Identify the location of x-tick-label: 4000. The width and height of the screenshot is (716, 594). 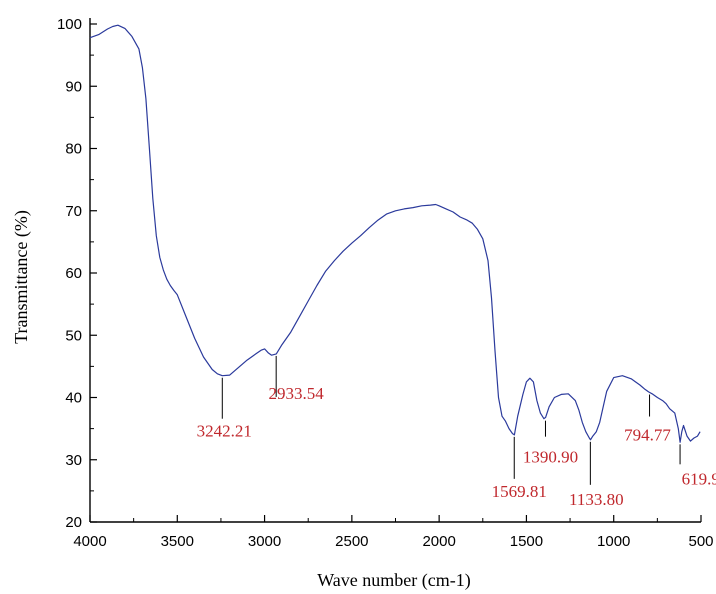
(89, 541).